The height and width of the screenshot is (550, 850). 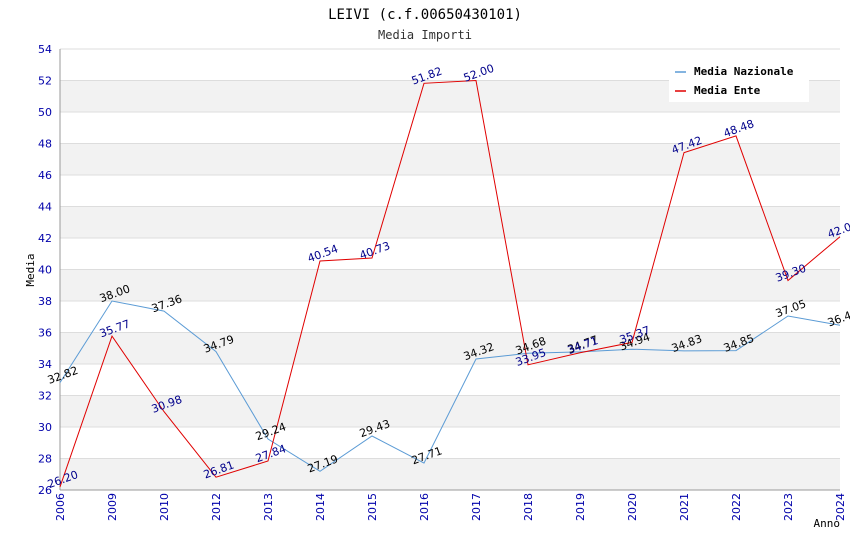 What do you see at coordinates (164, 507) in the screenshot?
I see `x-tick-label: 2010` at bounding box center [164, 507].